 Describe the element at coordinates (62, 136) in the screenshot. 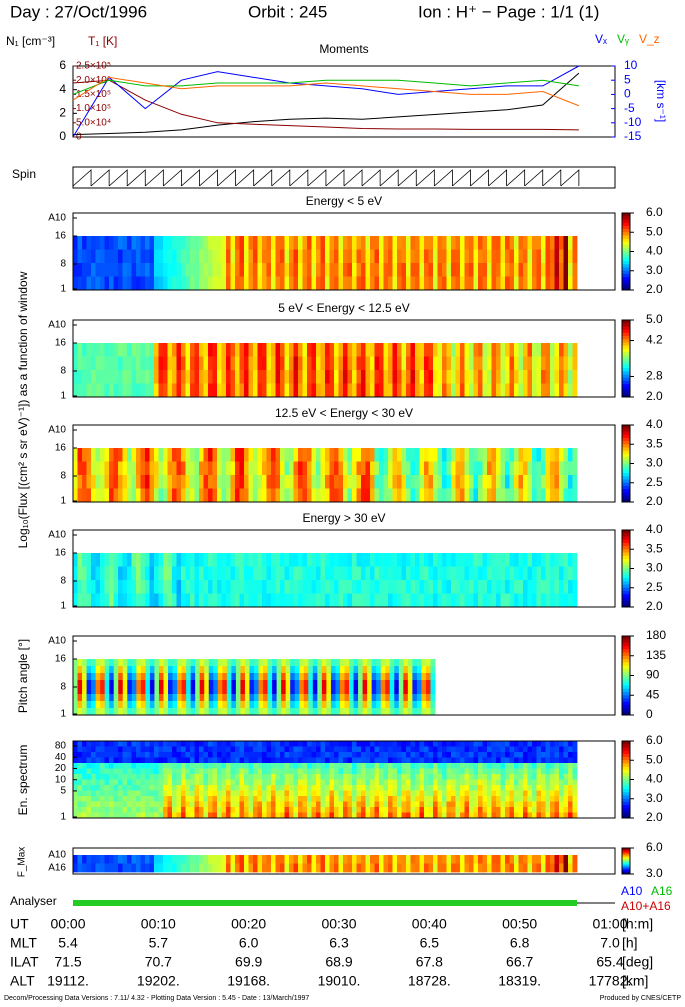

I see `y-tick-label: 0` at that location.